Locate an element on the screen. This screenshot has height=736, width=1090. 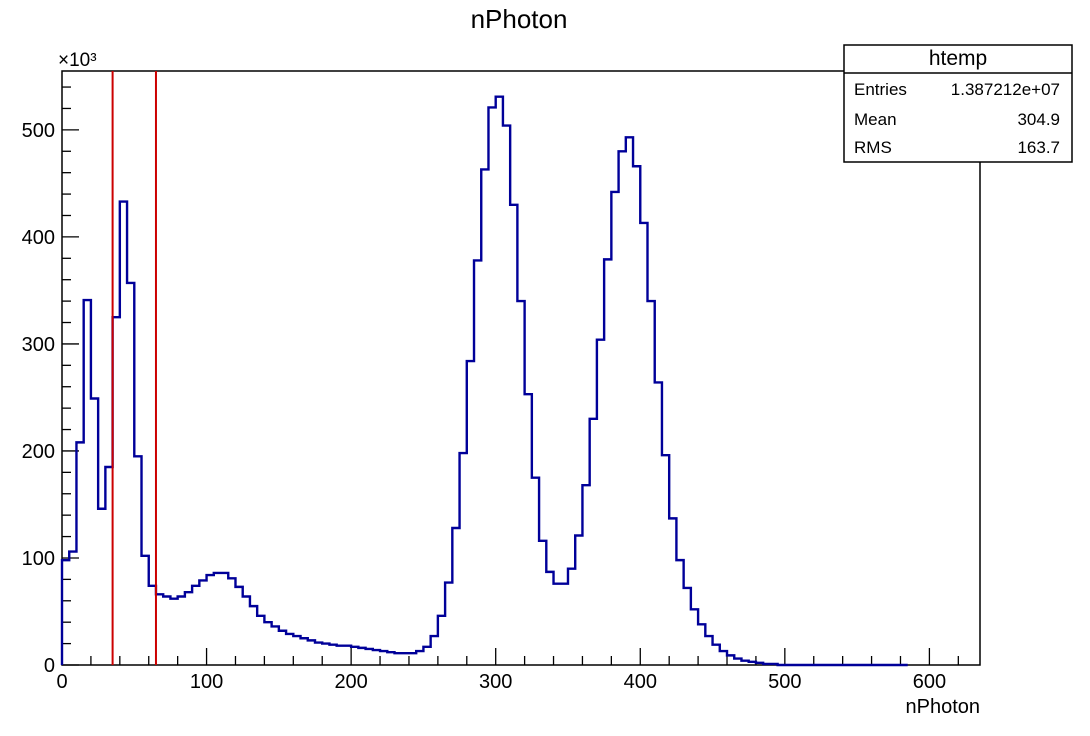
x-tick-label: 500 is located at coordinates (784, 682).